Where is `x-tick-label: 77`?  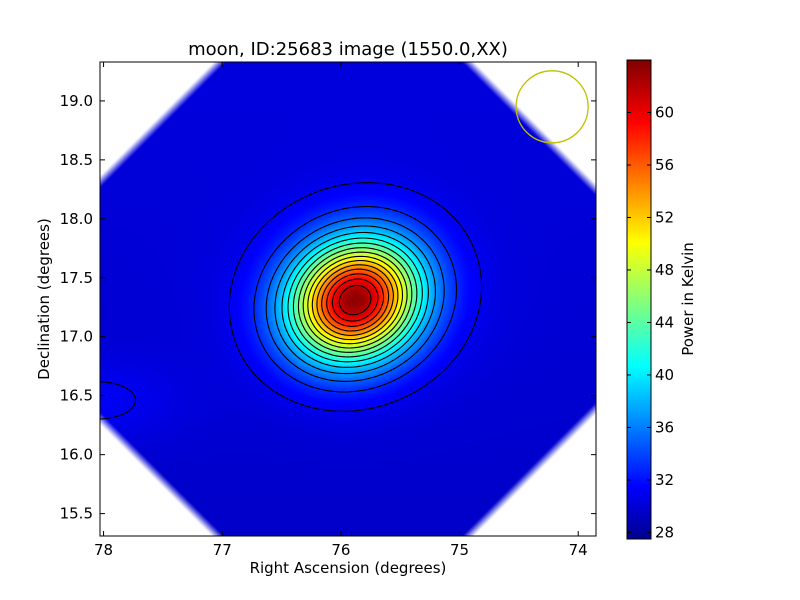 x-tick-label: 77 is located at coordinates (222, 550).